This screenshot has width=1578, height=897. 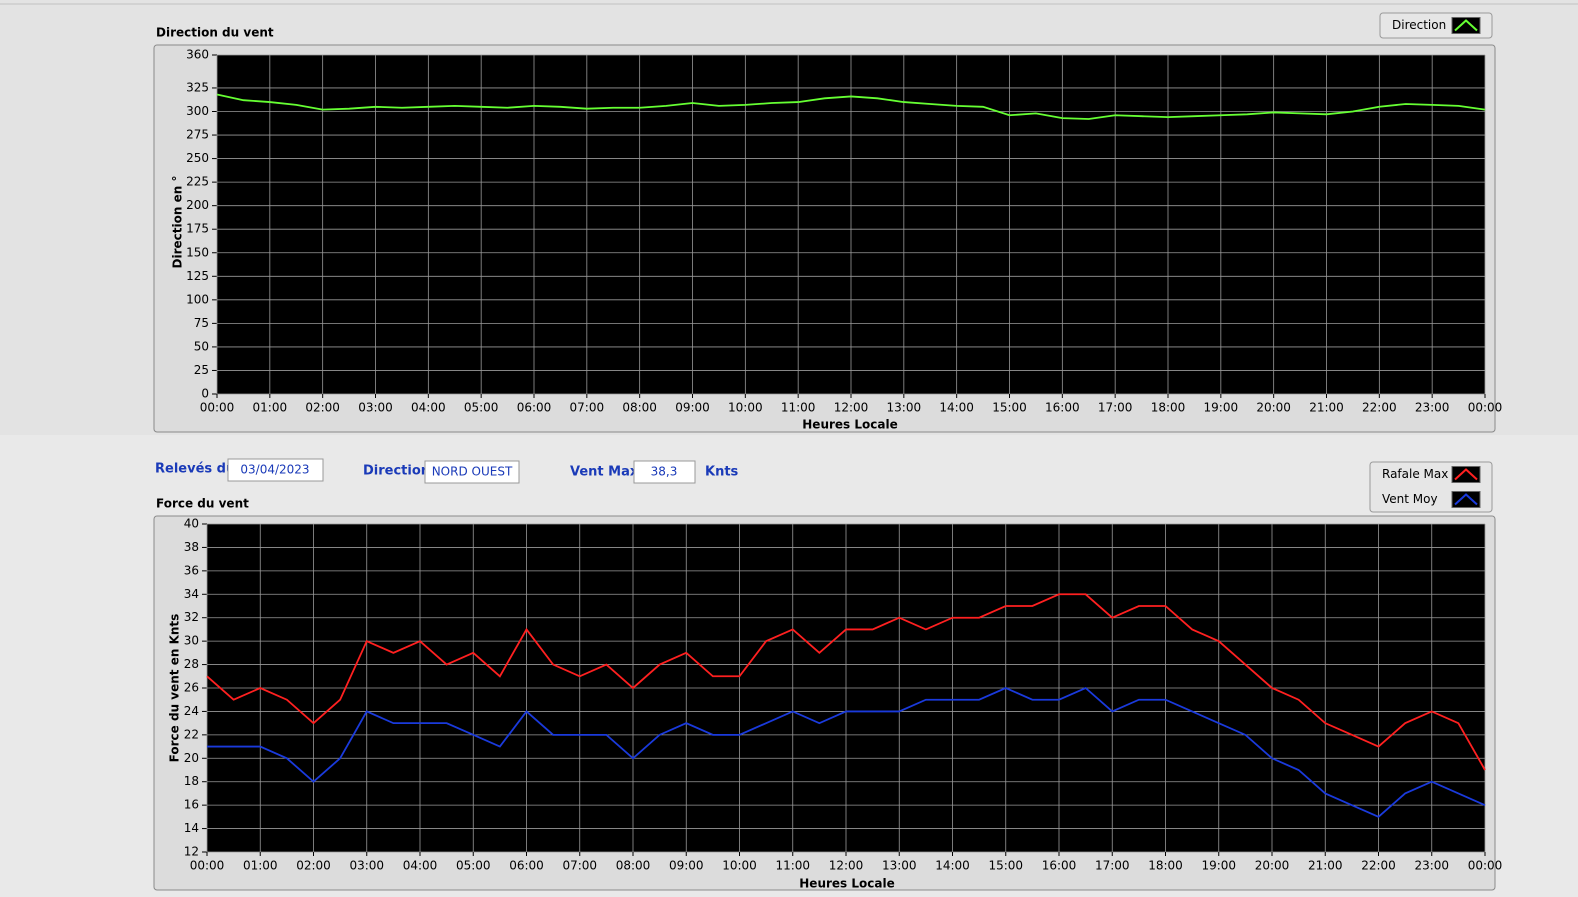 What do you see at coordinates (420, 866) in the screenshot?
I see `x-tick-label: 04:00` at bounding box center [420, 866].